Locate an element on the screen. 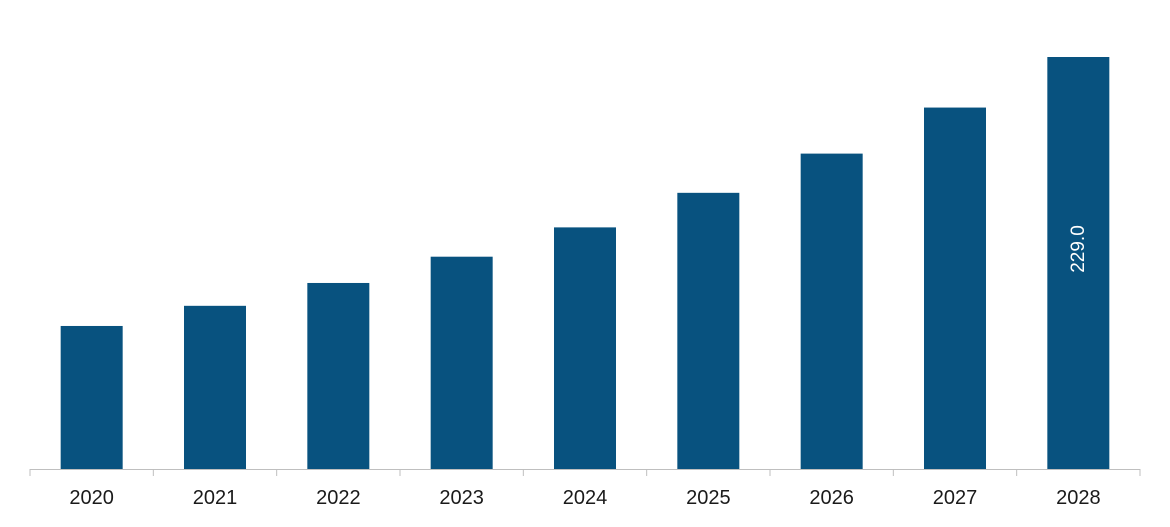  x-axis is located at coordinates (585, 472).